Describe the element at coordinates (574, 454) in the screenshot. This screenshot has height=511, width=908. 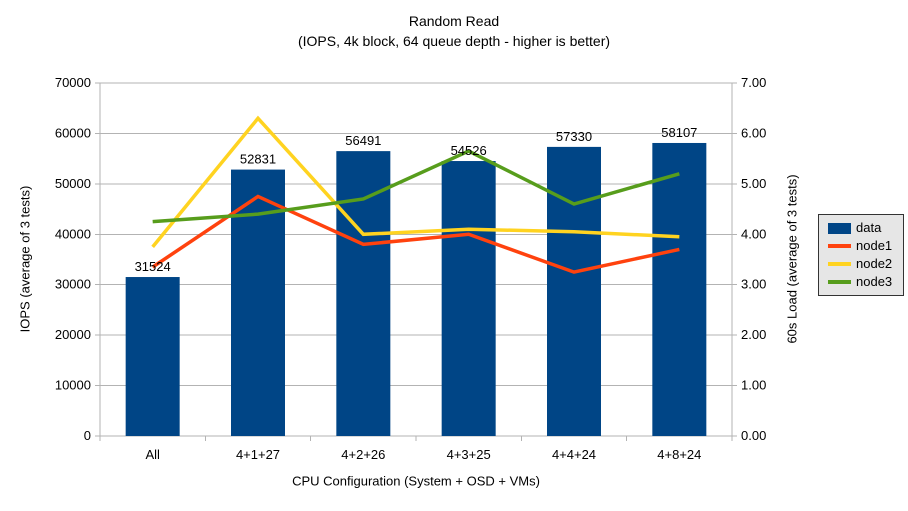
I see `x-category-label: 4+4+24` at that location.